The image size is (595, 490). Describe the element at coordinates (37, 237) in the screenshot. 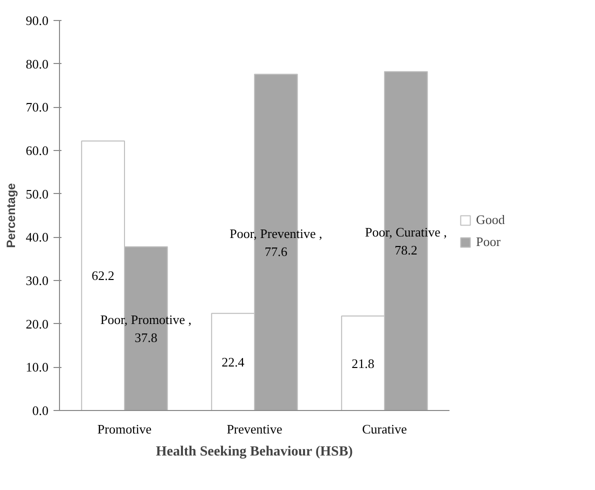

I see `y-tick-label: 40.0` at that location.